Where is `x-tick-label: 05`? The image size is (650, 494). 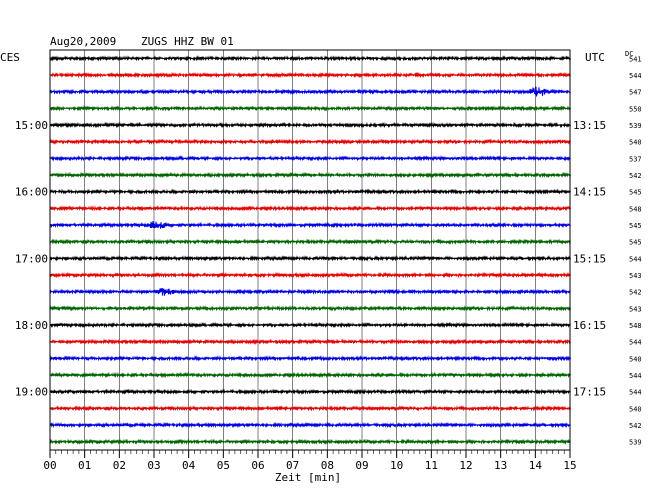
x-tick-label: 05 is located at coordinates (223, 465).